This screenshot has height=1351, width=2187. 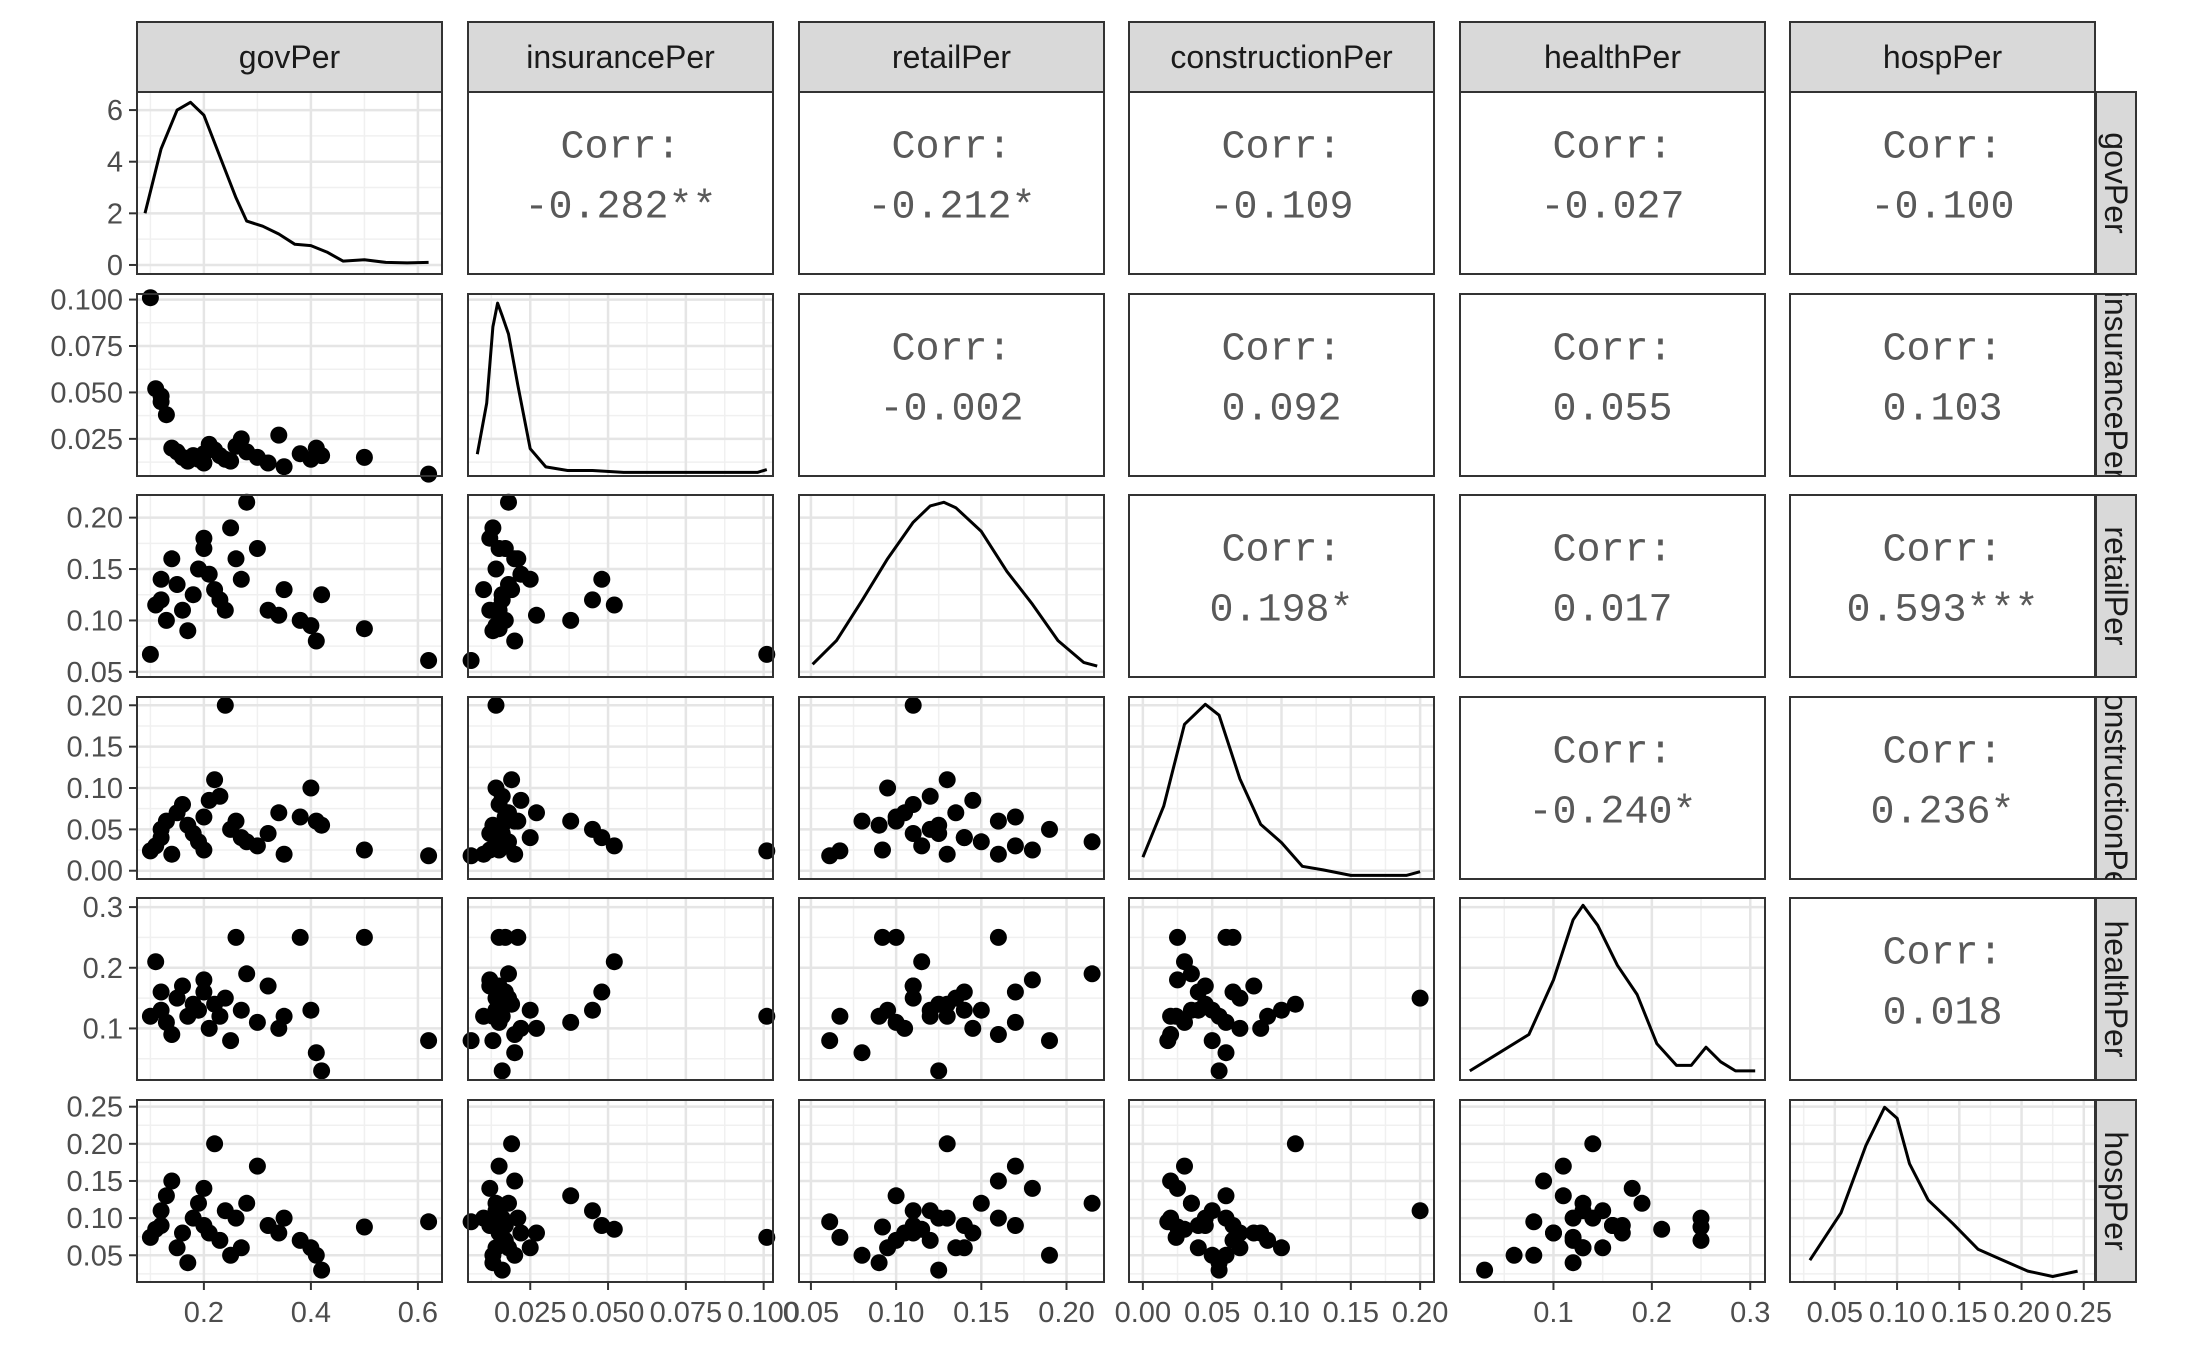 I want to click on corr-value: -0.002, so click(x=951, y=410).